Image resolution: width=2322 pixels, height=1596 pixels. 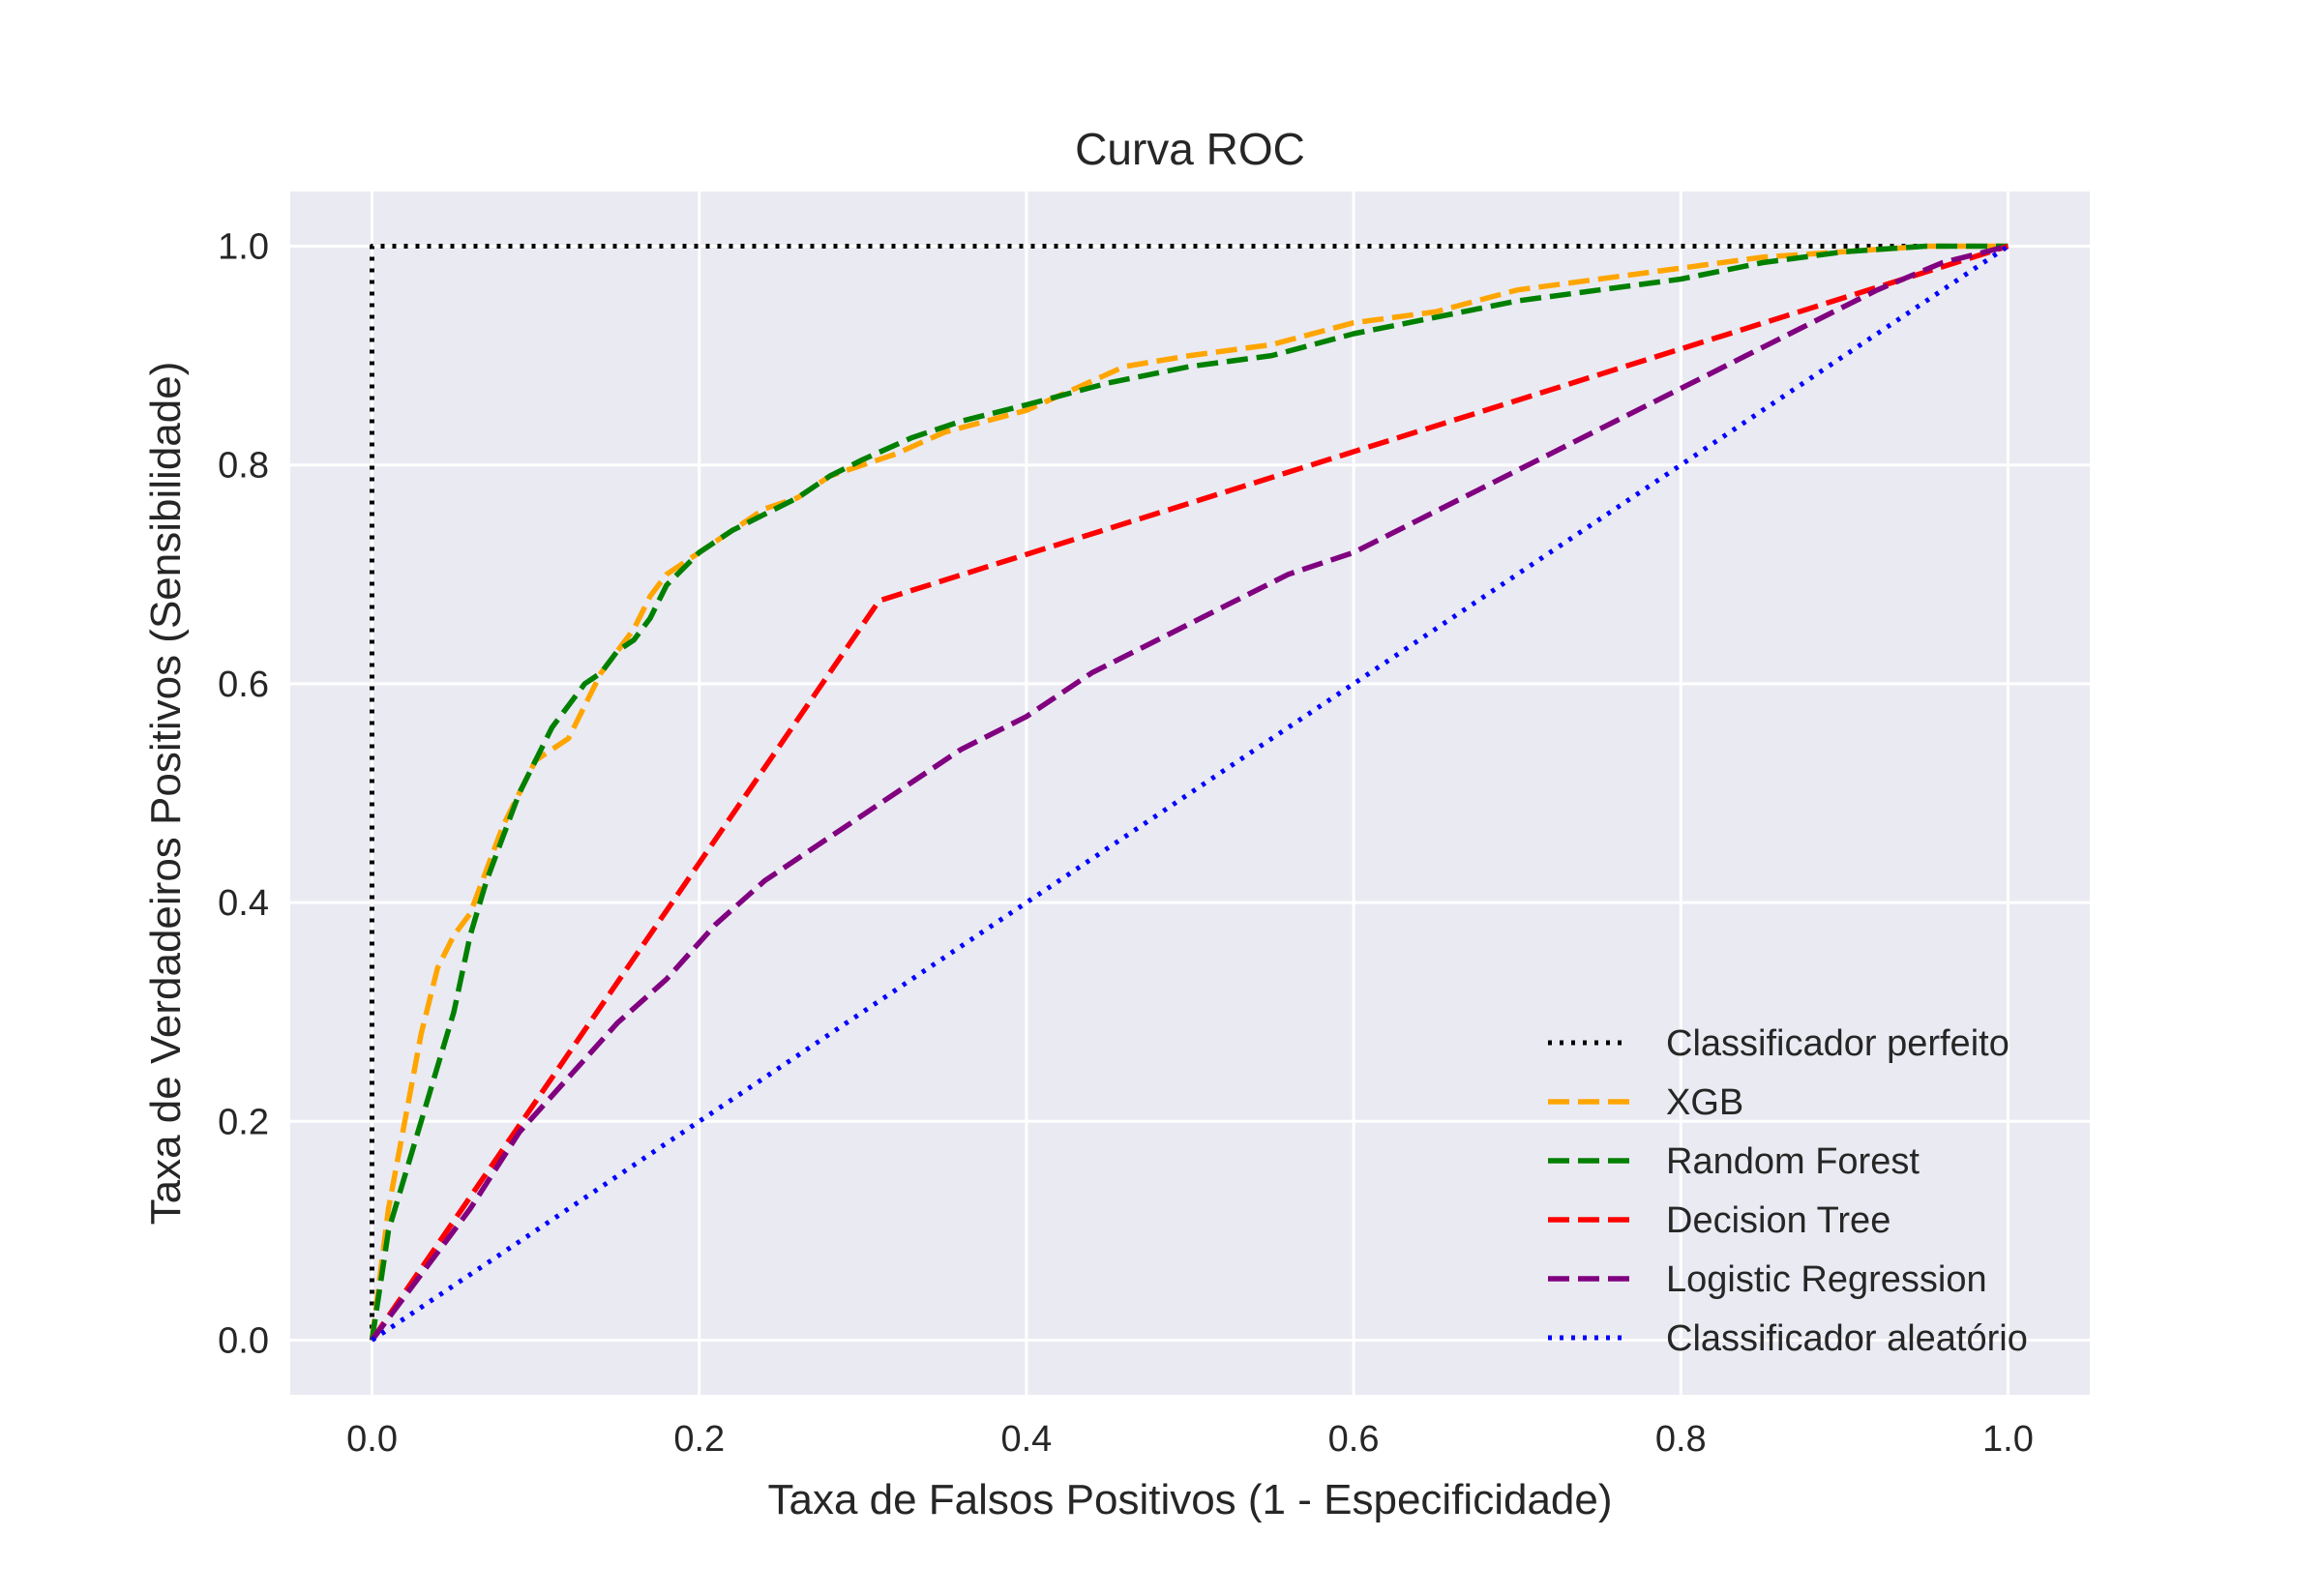 What do you see at coordinates (243, 1340) in the screenshot?
I see `y-tick-label: 0.0` at bounding box center [243, 1340].